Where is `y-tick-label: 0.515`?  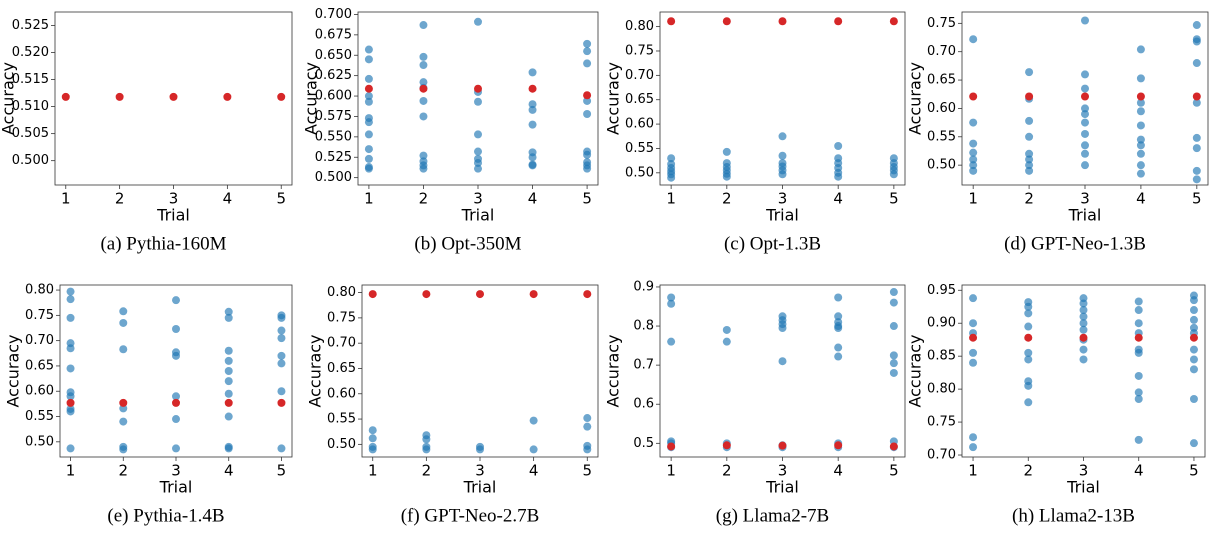
y-tick-label: 0.515 is located at coordinates (30, 79).